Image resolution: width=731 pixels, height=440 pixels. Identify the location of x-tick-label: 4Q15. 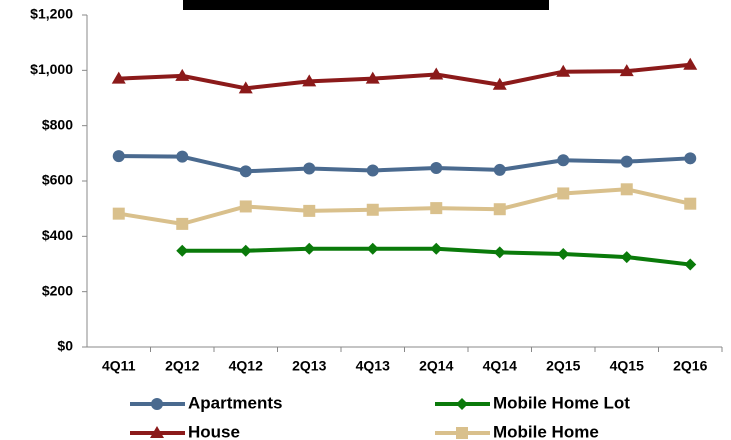
(627, 366).